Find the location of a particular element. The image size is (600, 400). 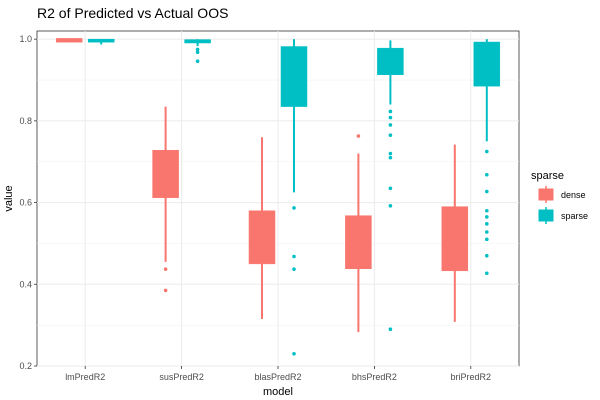

box-dense-lmPredR2 is located at coordinates (69, 40).